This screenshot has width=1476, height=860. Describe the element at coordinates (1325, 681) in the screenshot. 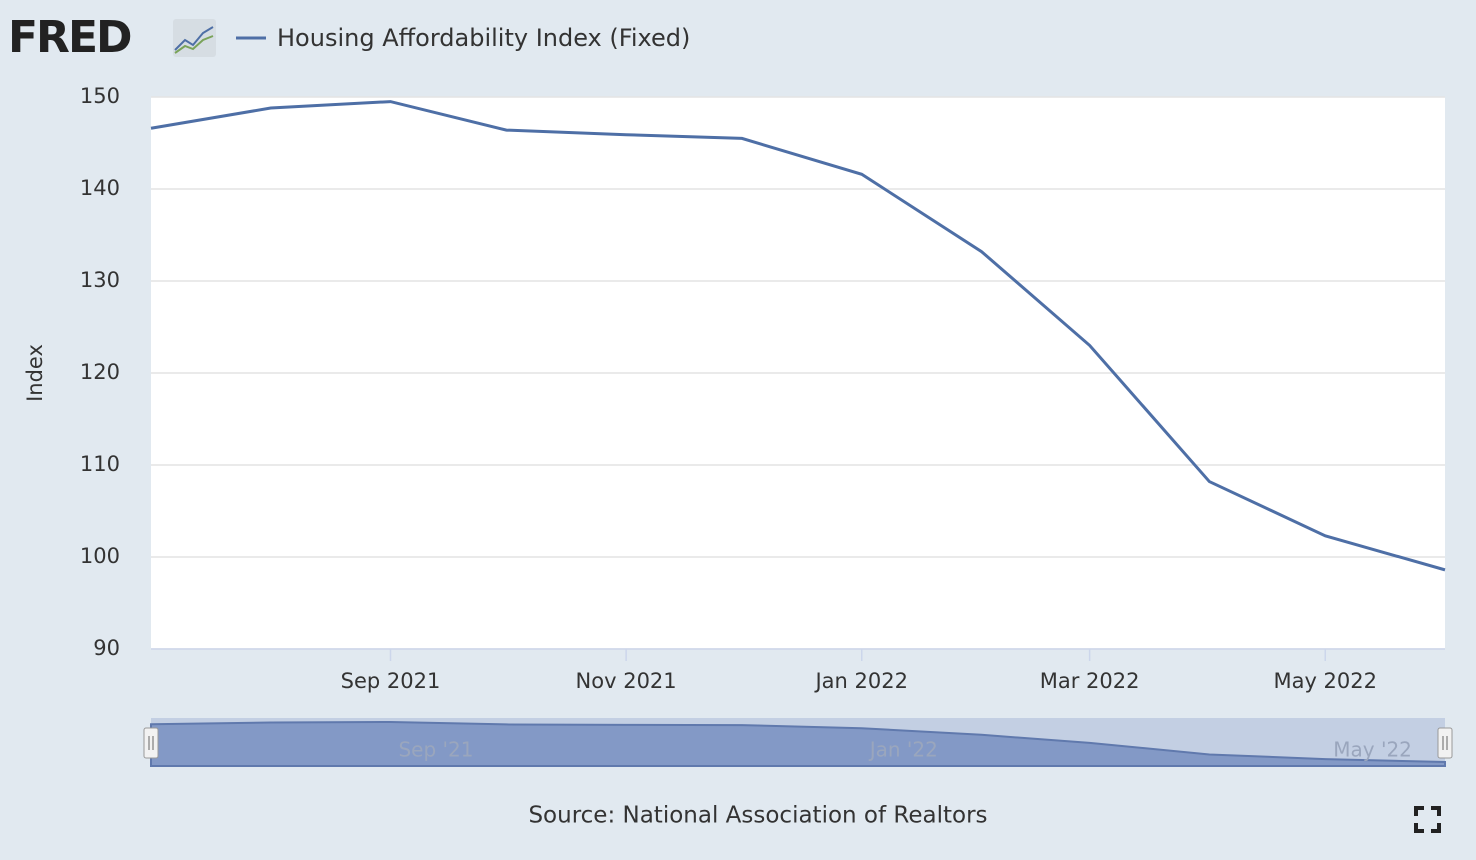

I see `x-tick-label: May 2022` at that location.